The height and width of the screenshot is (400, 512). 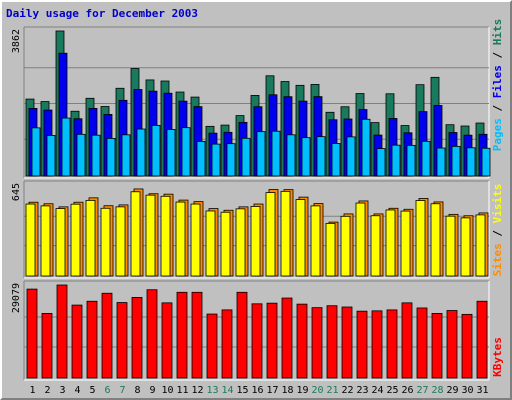 What do you see at coordinates (407, 390) in the screenshot?
I see `x-tick-label-day-26: 26` at bounding box center [407, 390].